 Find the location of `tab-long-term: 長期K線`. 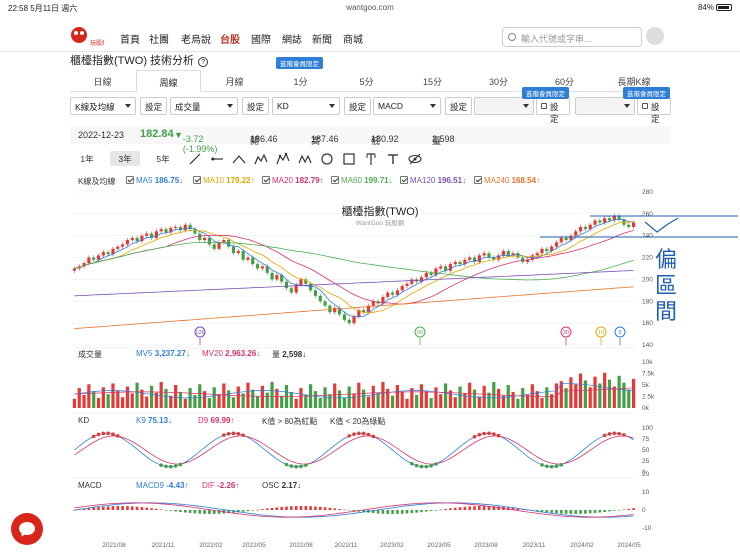

tab-long-term: 長期K線 is located at coordinates (634, 82).